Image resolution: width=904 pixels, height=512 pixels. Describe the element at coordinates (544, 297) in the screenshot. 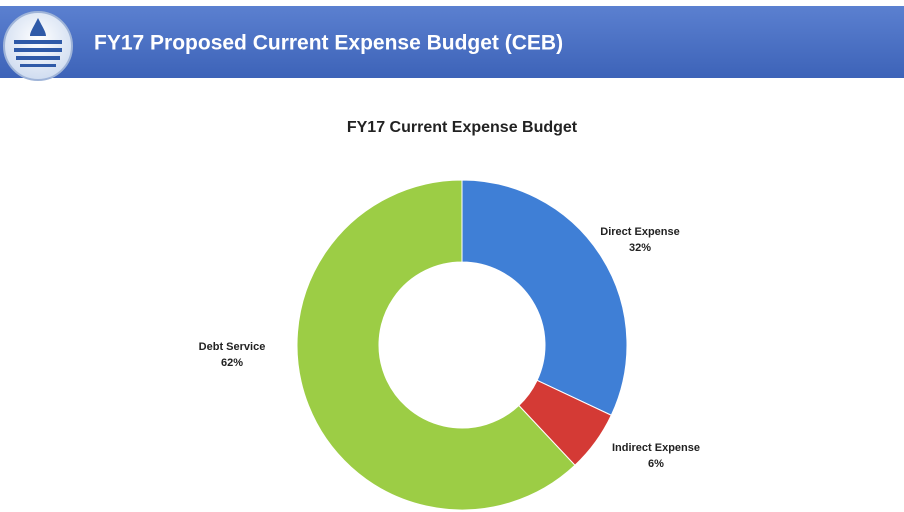

I see `donut-slice` at that location.